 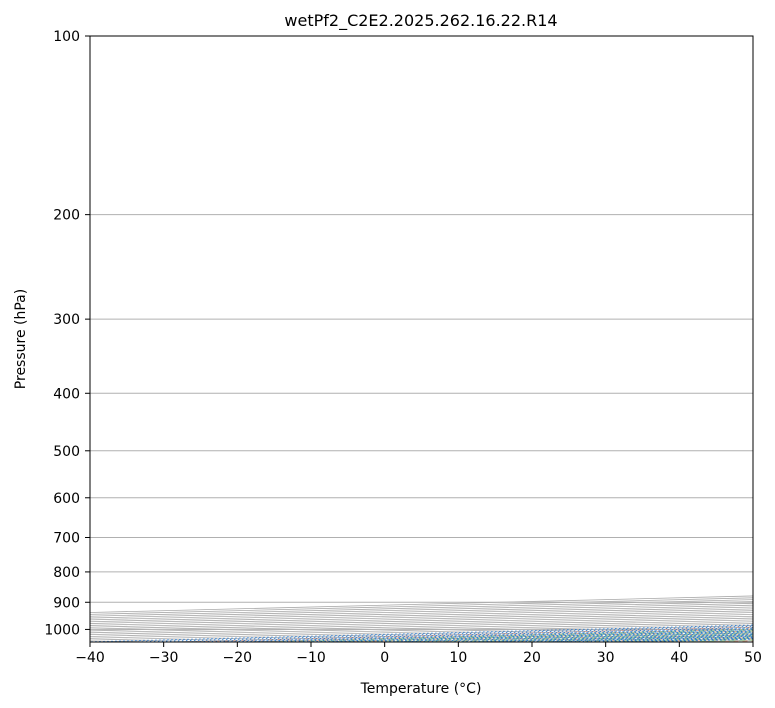 What do you see at coordinates (66, 573) in the screenshot?
I see `y-tick-label: 800` at bounding box center [66, 573].